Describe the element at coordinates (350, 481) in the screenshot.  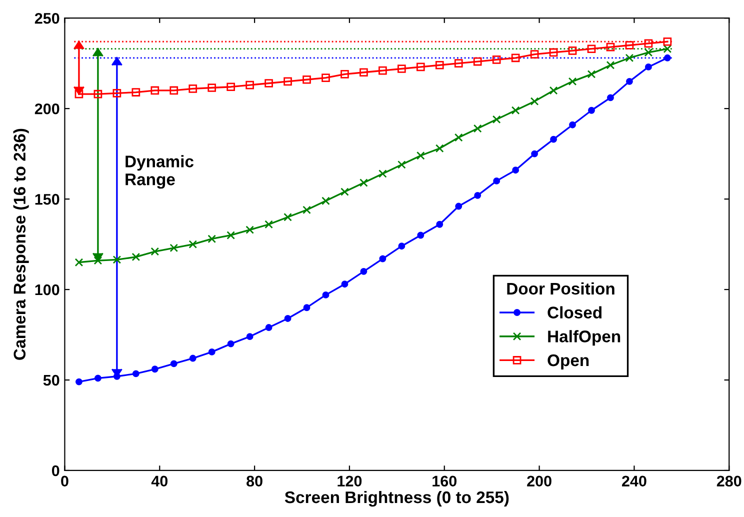
I see `x-tick-label: 120` at that location.